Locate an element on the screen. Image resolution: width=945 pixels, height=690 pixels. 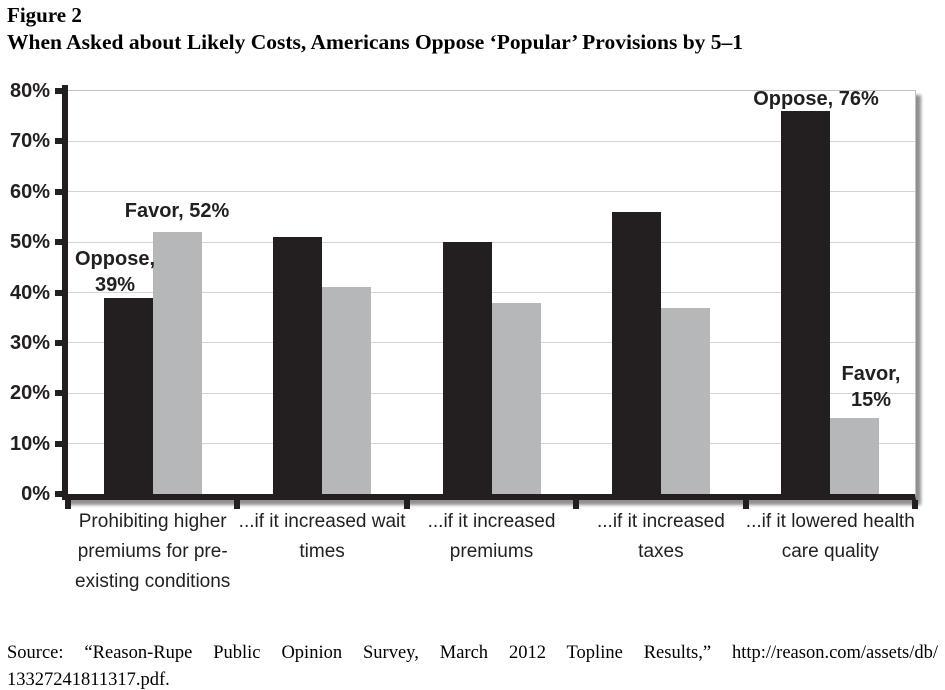
y-axis-label-10: 10% is located at coordinates (29, 443).